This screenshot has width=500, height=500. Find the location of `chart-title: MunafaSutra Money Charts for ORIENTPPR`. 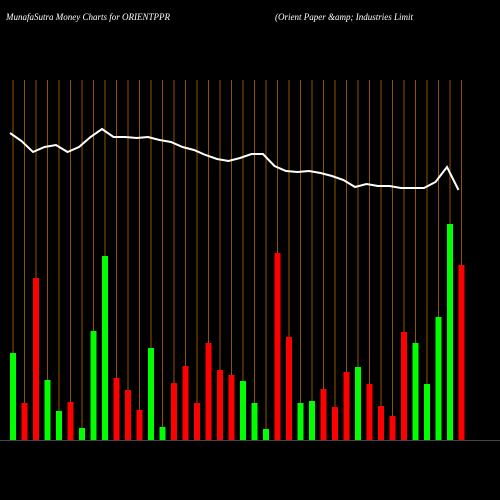

chart-title: MunafaSutra Money Charts for ORIENTPPR is located at coordinates (87, 17).